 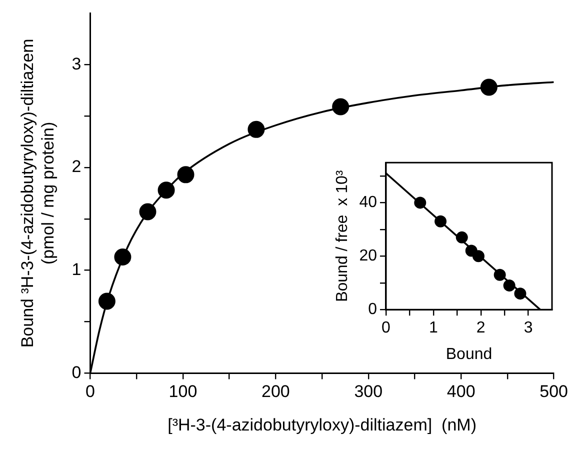 What do you see at coordinates (368, 392) in the screenshot?
I see `x-tick-label: 300` at bounding box center [368, 392].